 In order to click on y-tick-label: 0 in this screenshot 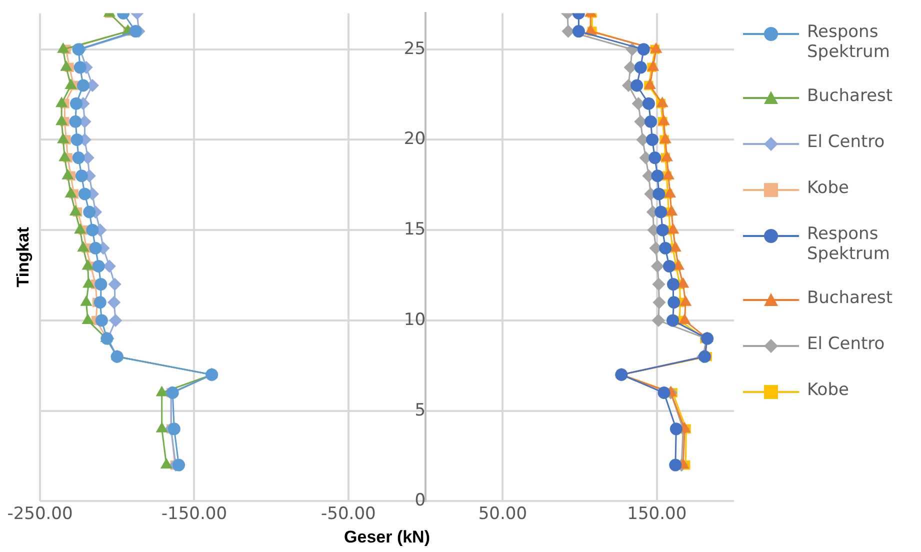, I will do `click(420, 500)`.